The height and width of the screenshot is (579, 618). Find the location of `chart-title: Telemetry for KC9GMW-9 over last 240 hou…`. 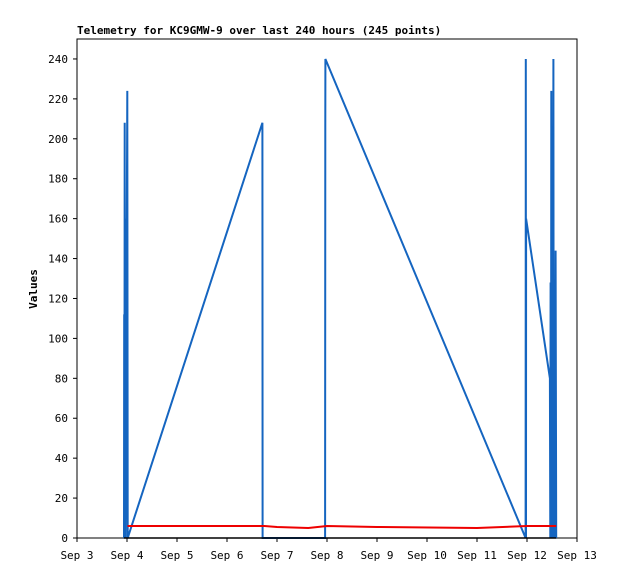

chart-title: Telemetry for KC9GMW-9 over last 240 hou… is located at coordinates (259, 30).